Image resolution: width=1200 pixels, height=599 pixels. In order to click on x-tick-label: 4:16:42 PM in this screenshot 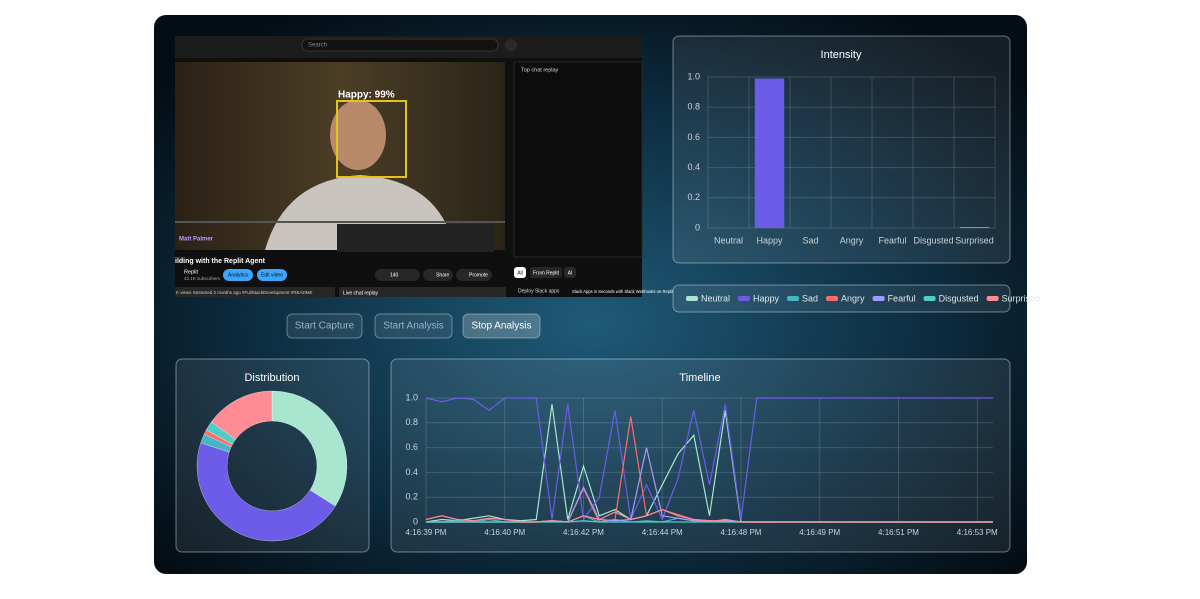, I will do `click(583, 532)`.